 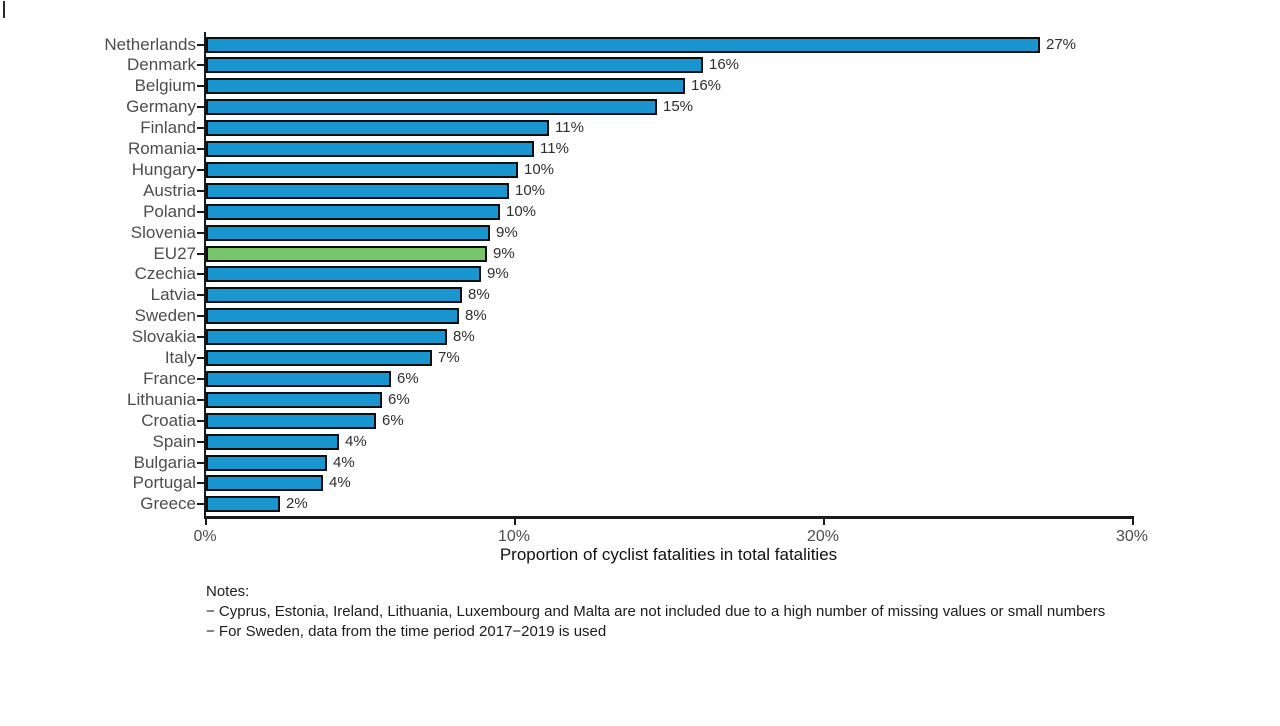 What do you see at coordinates (4, 9) in the screenshot?
I see `cursor-artifact` at bounding box center [4, 9].